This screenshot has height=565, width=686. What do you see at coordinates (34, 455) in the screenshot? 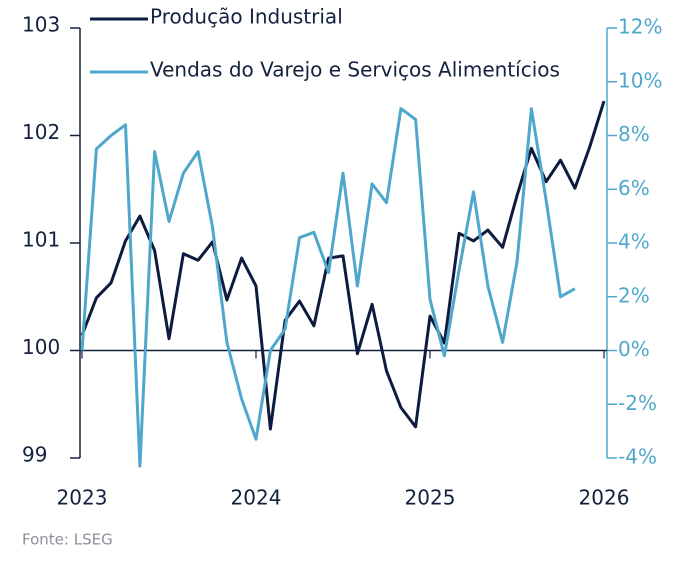
I see `y-tick-label: 99` at bounding box center [34, 455].